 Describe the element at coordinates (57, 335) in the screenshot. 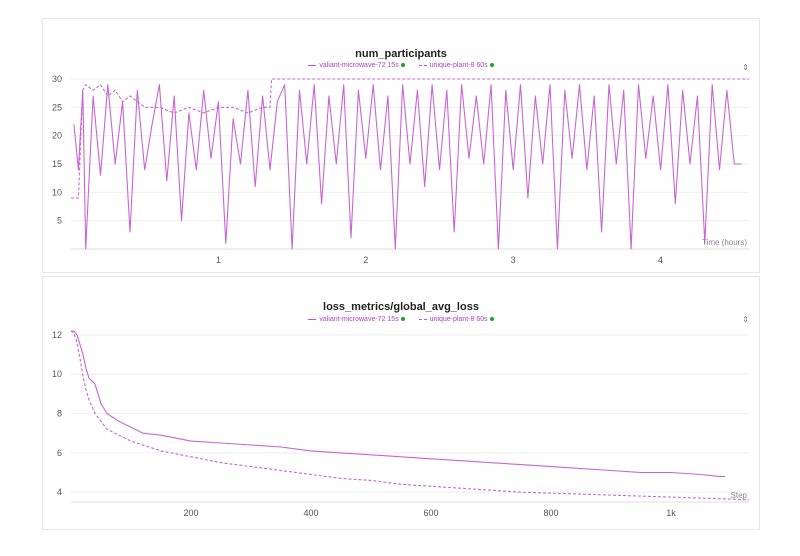

I see `y-tick-label: 12` at that location.